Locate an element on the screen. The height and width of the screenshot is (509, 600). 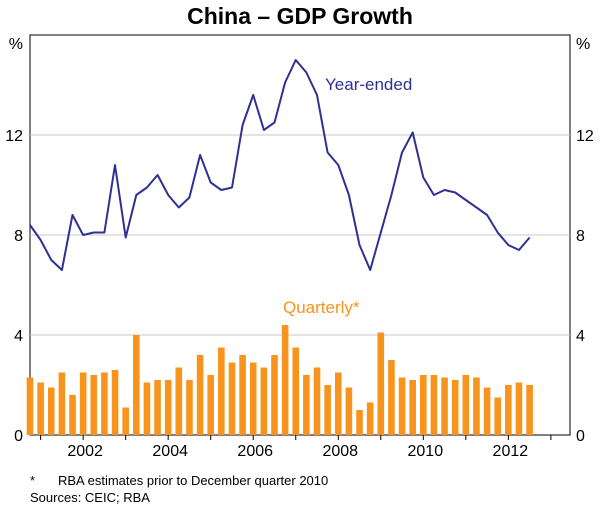
x-tick-label: 2010 is located at coordinates (426, 451).